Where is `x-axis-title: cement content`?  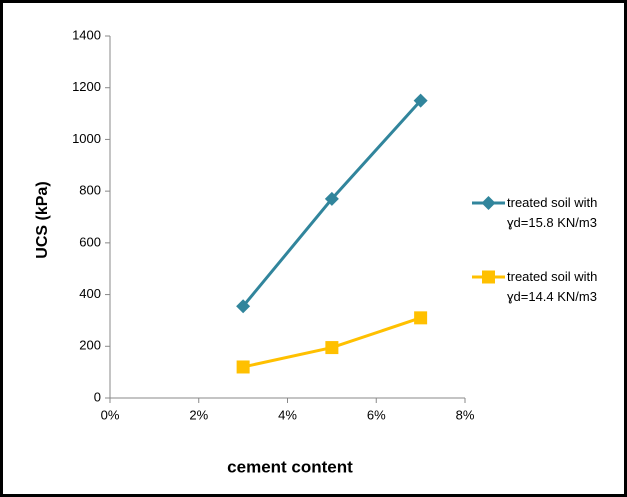 x-axis-title: cement content is located at coordinates (290, 466).